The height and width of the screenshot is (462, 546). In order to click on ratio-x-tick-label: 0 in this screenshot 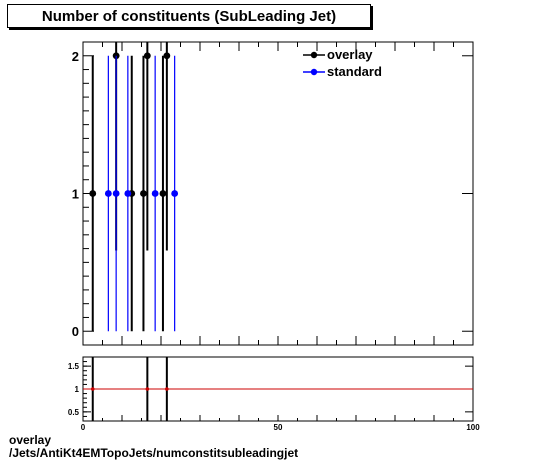, I will do `click(83, 427)`.